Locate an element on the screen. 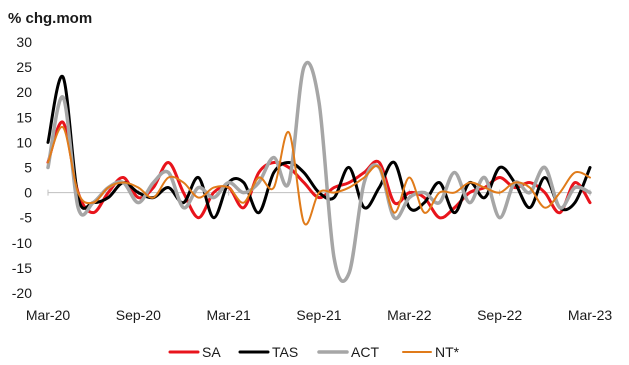 Image resolution: width=629 pixels, height=365 pixels. y-tick-label: 5 is located at coordinates (28, 168).